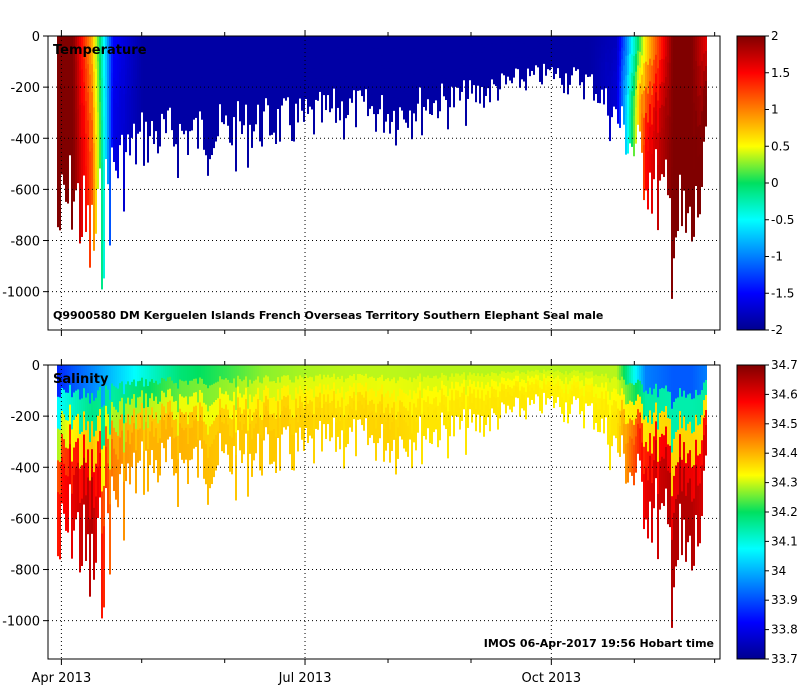 The image size is (799, 700). What do you see at coordinates (599, 643) in the screenshot?
I see `salinity-annotation: IMOS 06-Apr-2017 19:56 Hobart time` at bounding box center [599, 643].